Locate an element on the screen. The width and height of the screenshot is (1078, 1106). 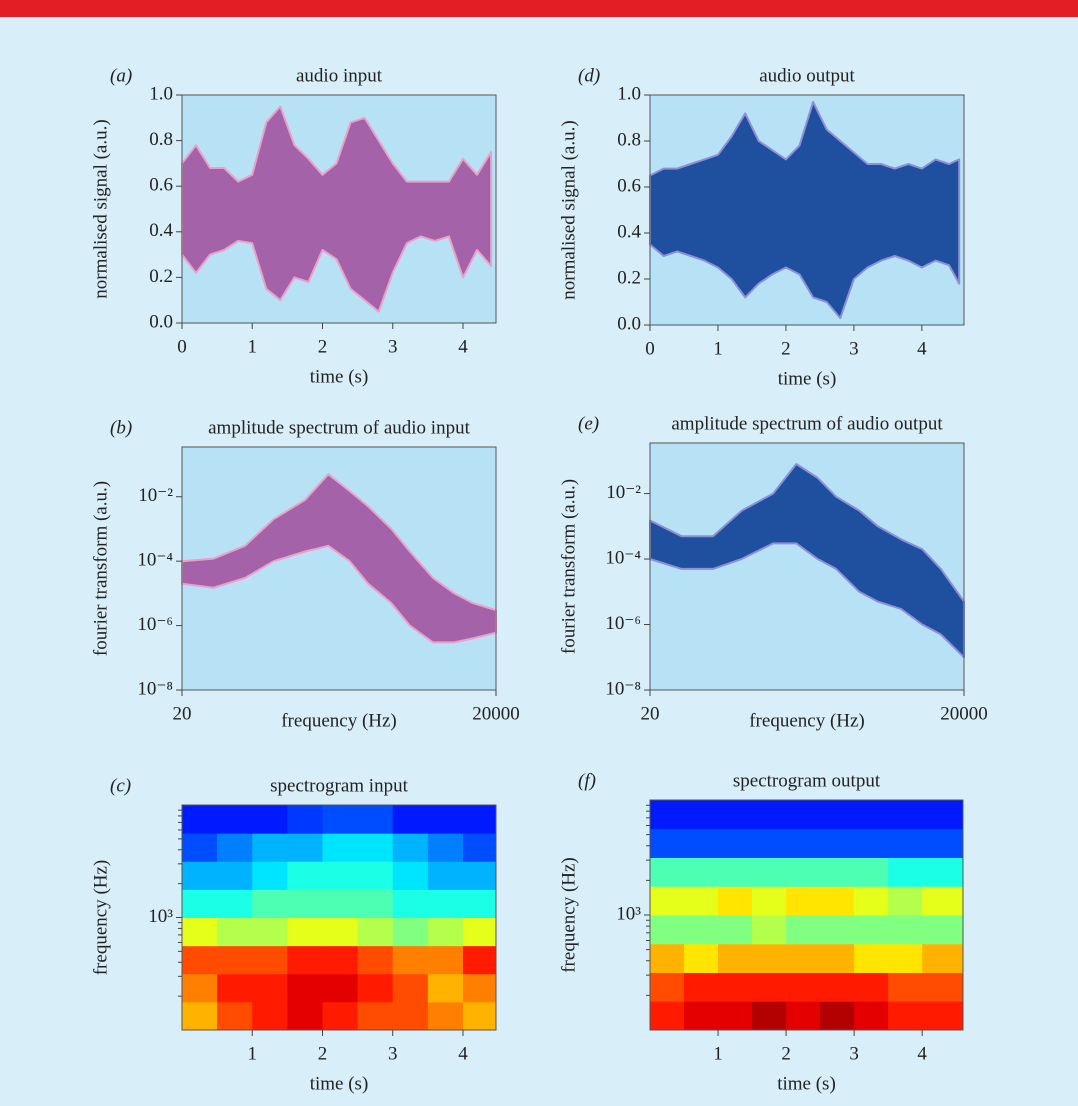
plot-frame is located at coordinates (807, 210).